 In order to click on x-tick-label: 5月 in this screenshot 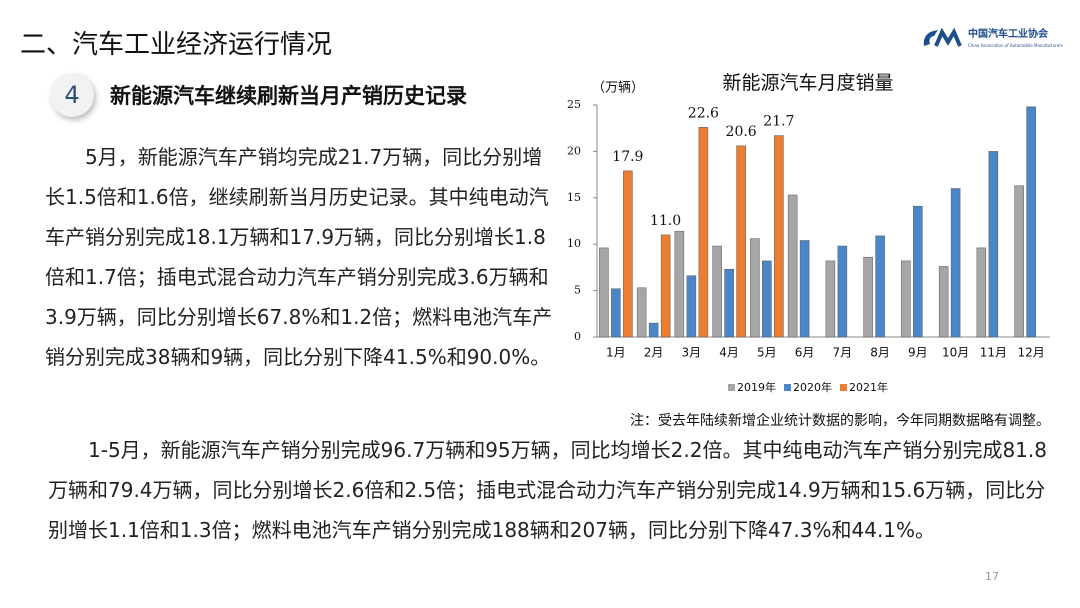, I will do `click(767, 353)`.